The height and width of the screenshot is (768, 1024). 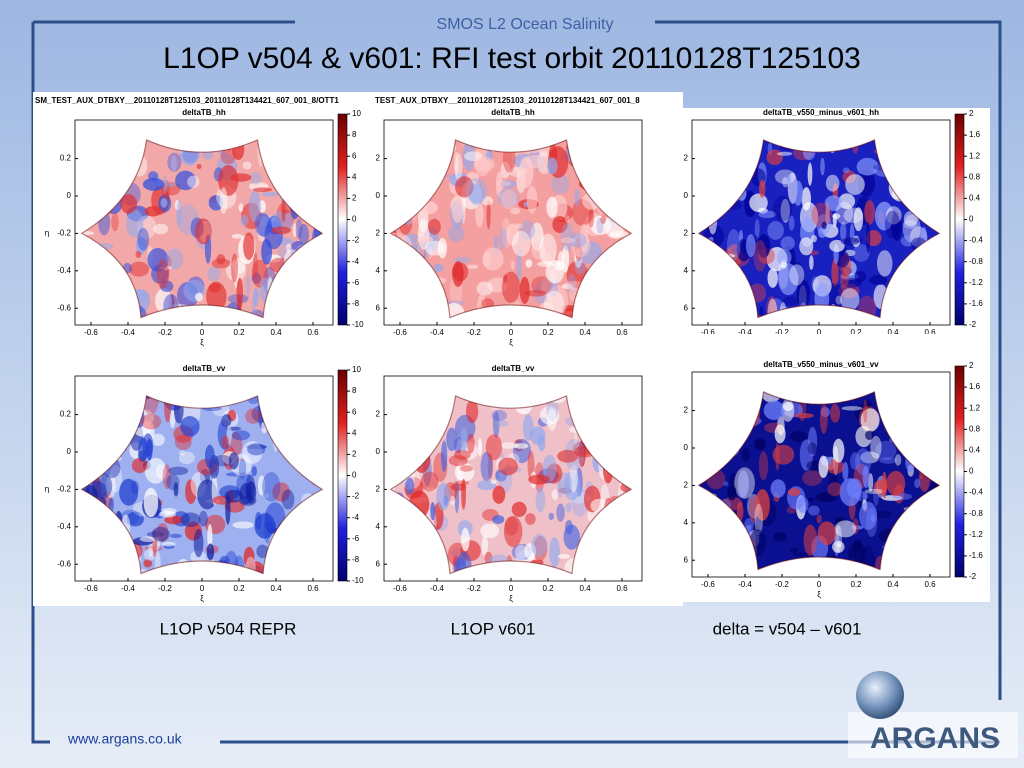 What do you see at coordinates (342, 219) in the screenshot?
I see `colorbar` at bounding box center [342, 219].